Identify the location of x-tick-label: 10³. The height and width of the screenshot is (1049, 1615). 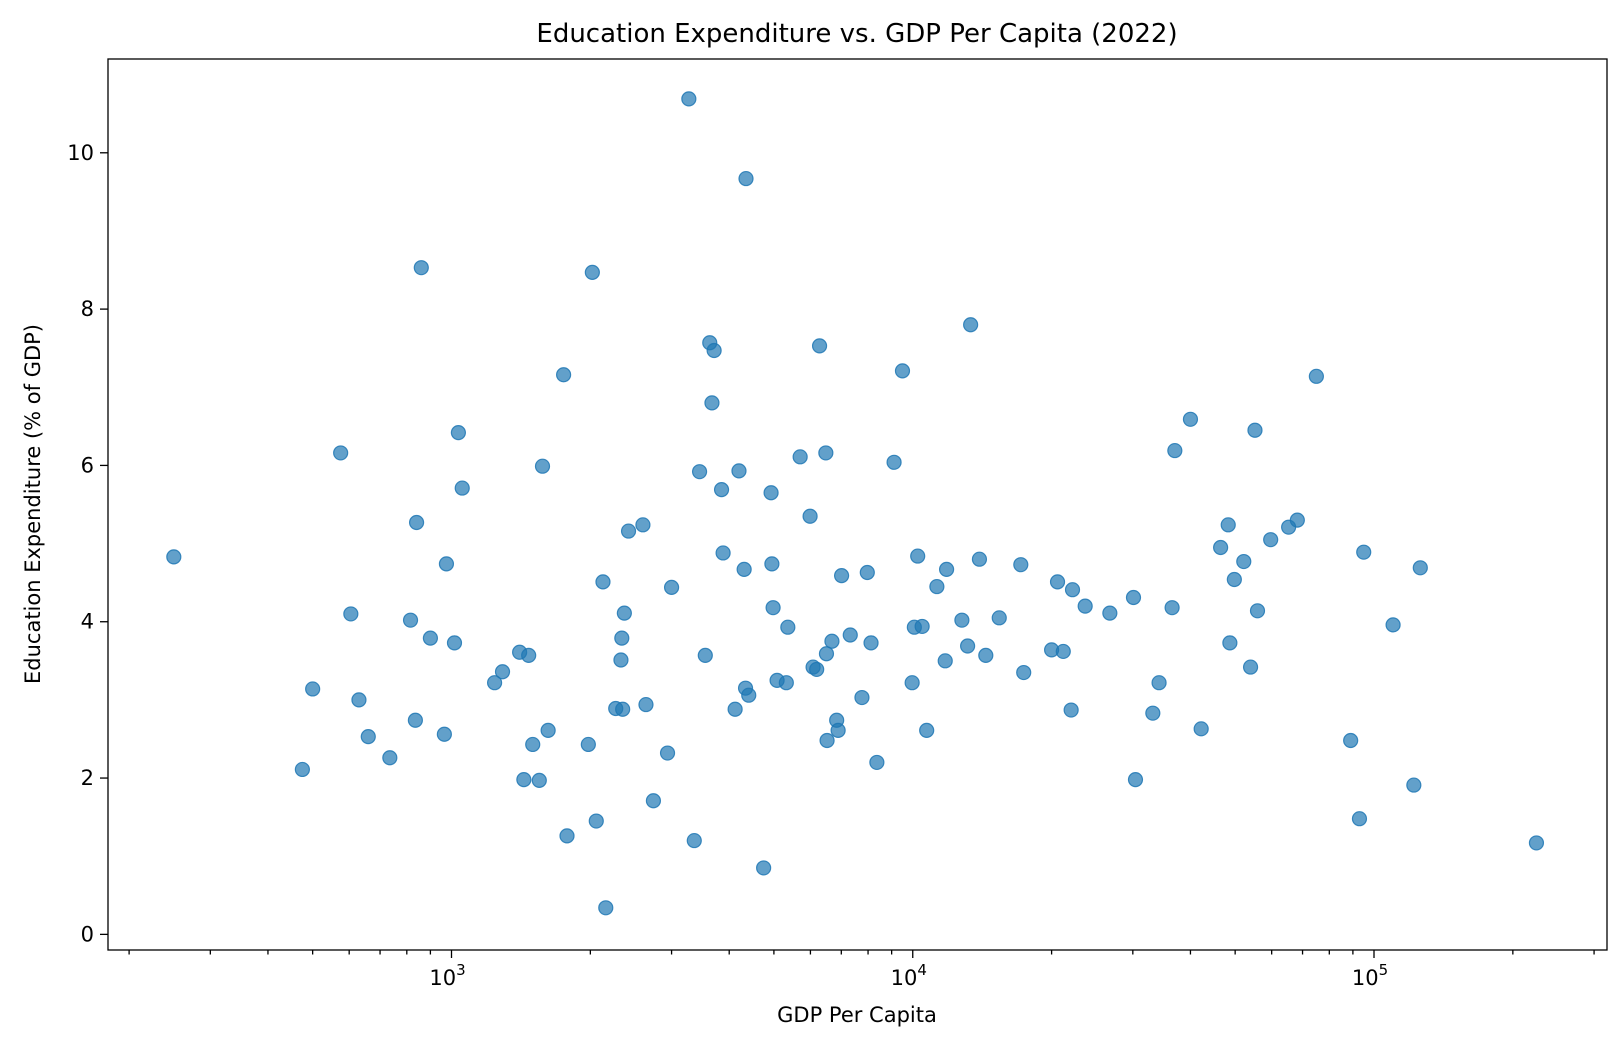
(447, 975).